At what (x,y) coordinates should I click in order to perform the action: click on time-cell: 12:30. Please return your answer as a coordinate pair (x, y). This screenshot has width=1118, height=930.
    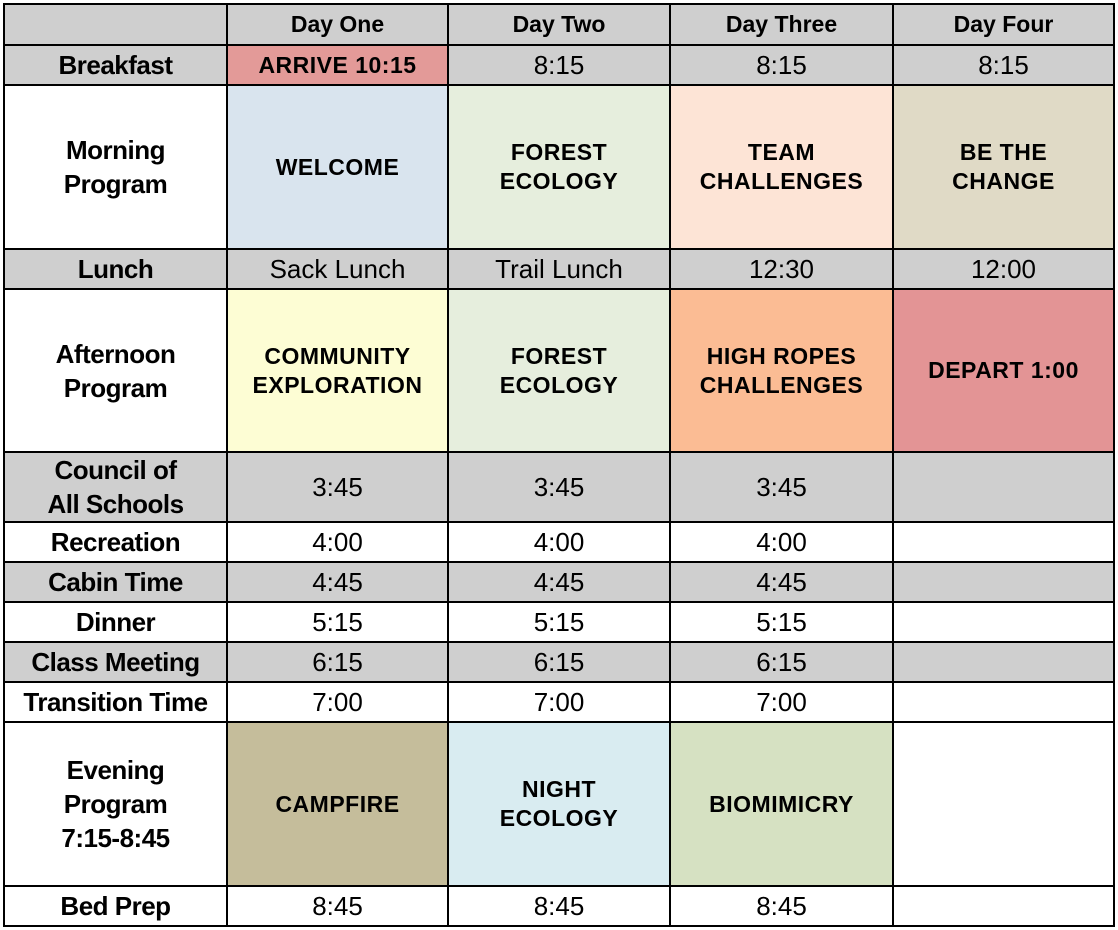
    Looking at the image, I should click on (782, 270).